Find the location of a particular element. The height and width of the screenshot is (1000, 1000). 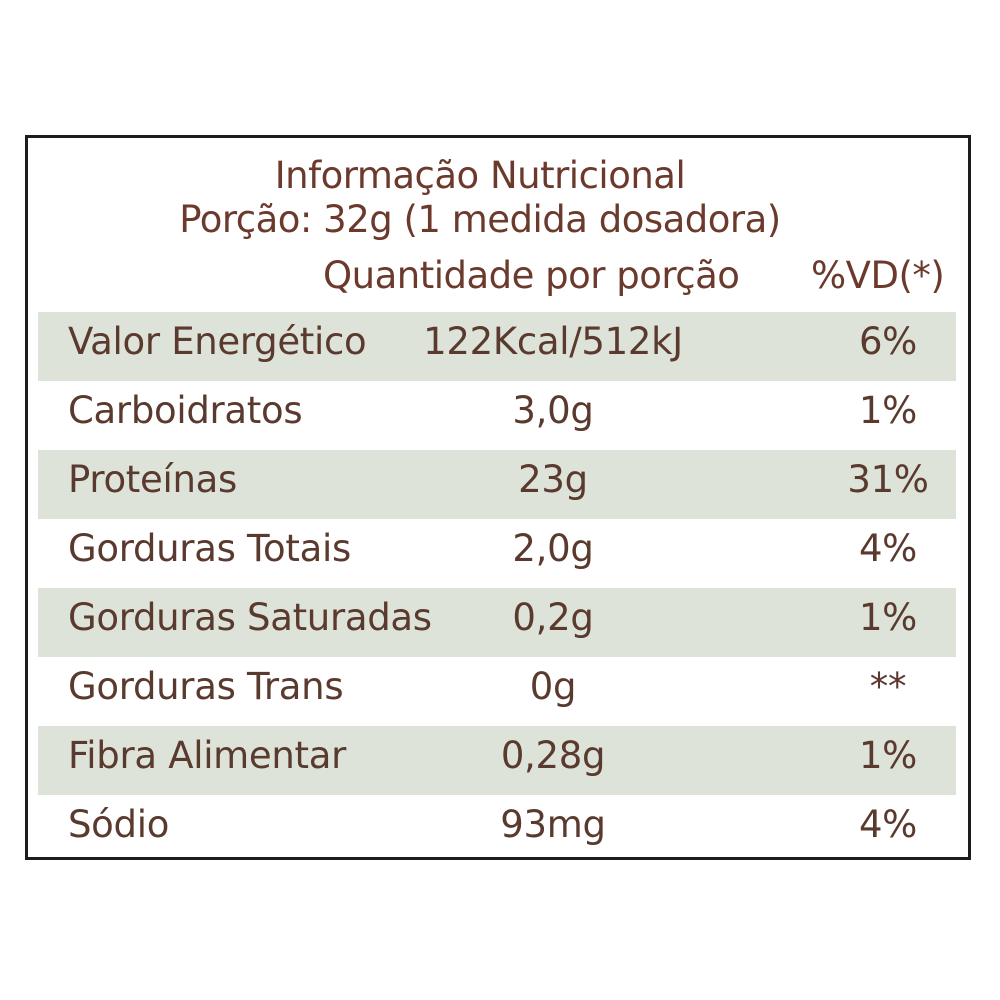

table-row: Fibra Alimentar 0,28g 1% is located at coordinates (497, 760).